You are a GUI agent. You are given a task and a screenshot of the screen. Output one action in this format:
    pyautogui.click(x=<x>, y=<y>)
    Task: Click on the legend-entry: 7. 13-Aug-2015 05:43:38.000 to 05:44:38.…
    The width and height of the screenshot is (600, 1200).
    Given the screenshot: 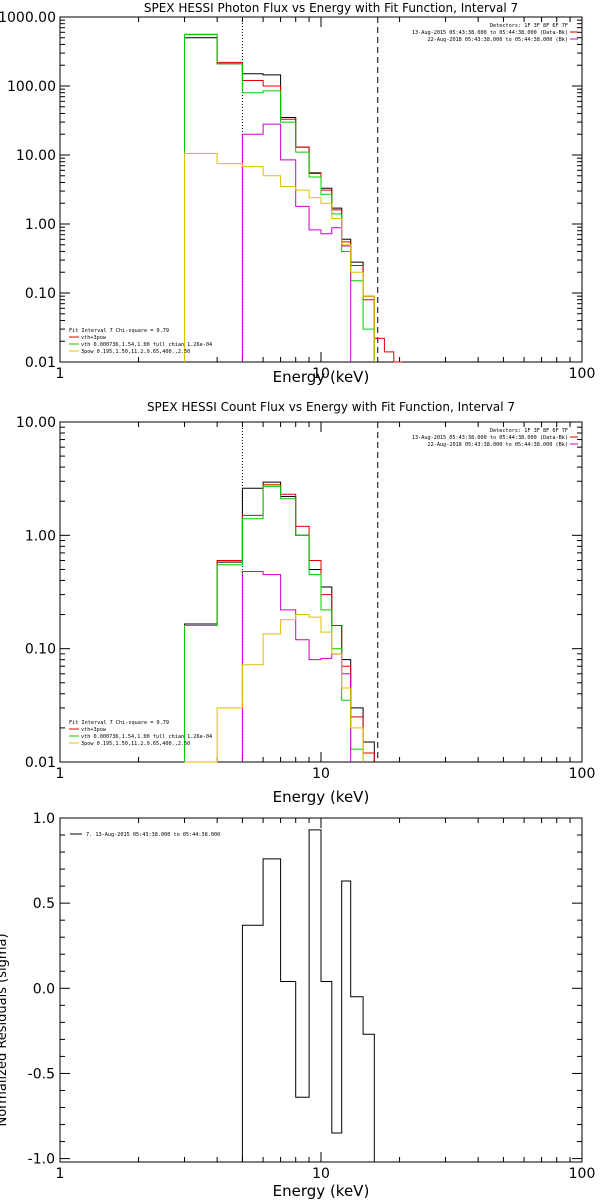 What is the action you would take?
    pyautogui.click(x=153, y=835)
    